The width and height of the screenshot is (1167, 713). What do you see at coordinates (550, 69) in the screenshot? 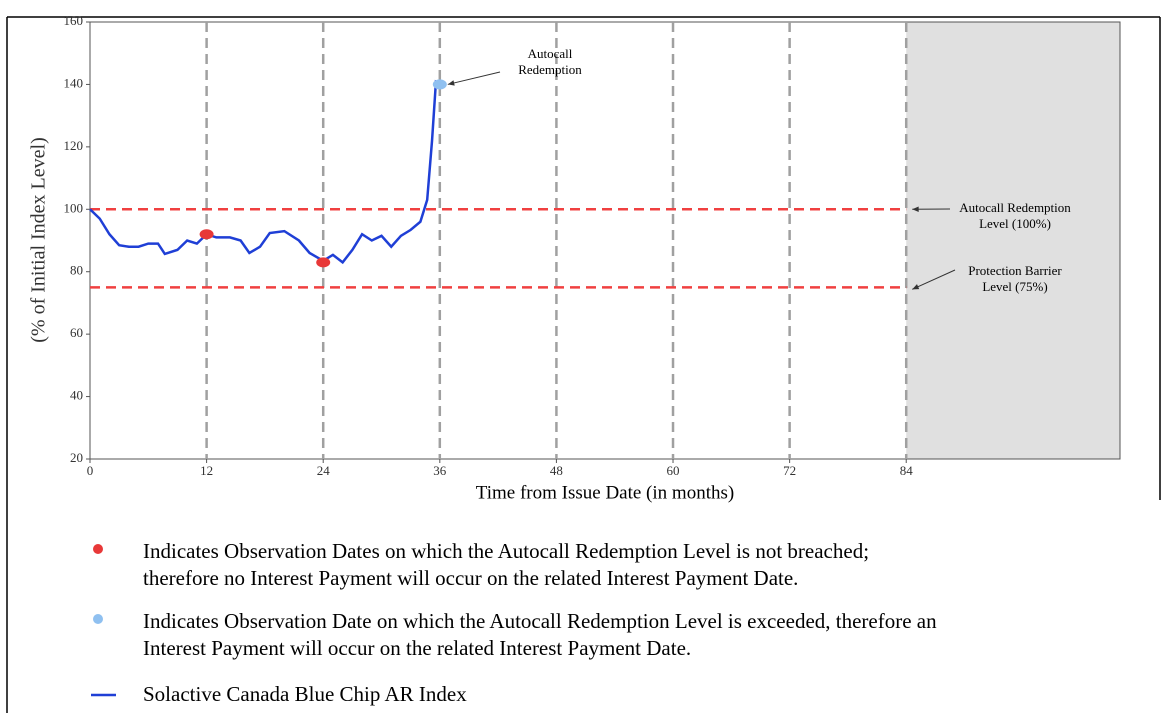
I see `annotation: Redemption` at bounding box center [550, 69].